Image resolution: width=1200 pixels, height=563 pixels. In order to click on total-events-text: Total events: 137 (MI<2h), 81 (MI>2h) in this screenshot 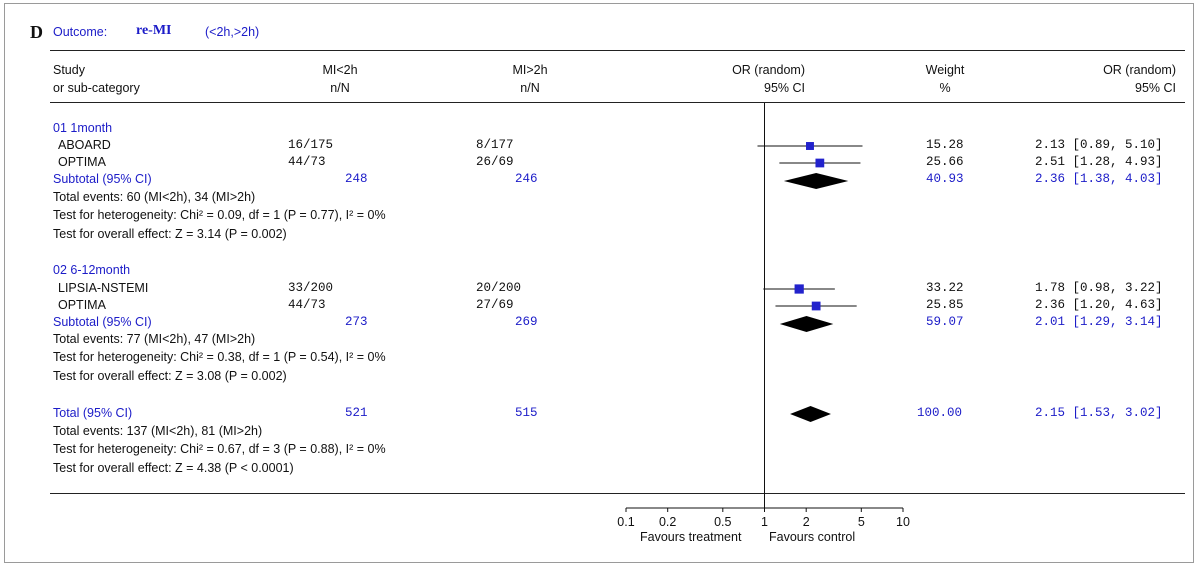, I will do `click(158, 431)`.